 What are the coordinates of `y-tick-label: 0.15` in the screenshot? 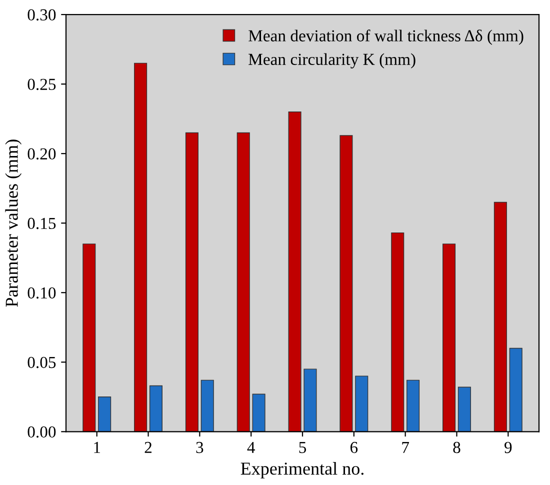 It's located at (42, 224).